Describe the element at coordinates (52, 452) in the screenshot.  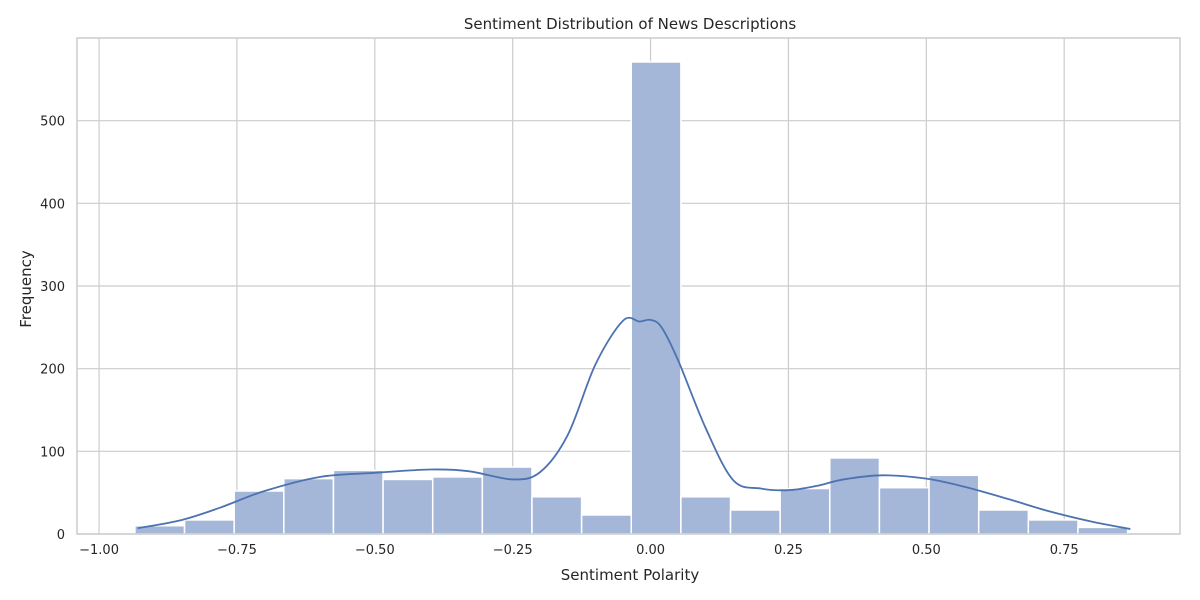
I see `y-tick-label: 100` at that location.